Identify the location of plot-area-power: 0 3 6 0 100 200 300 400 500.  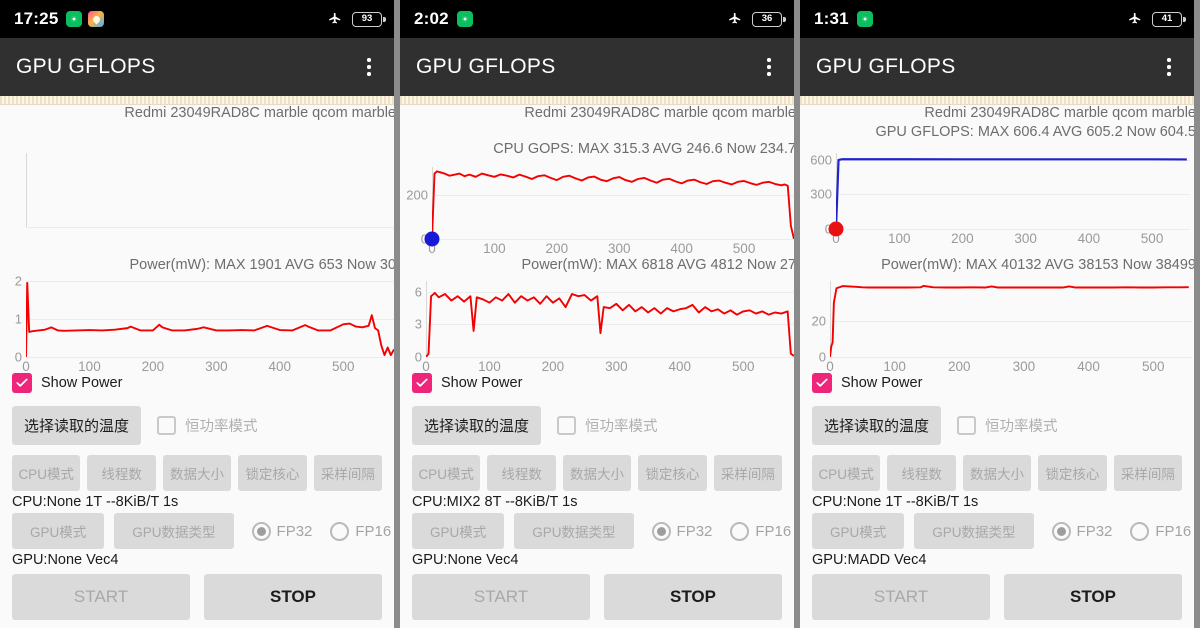
(604, 327).